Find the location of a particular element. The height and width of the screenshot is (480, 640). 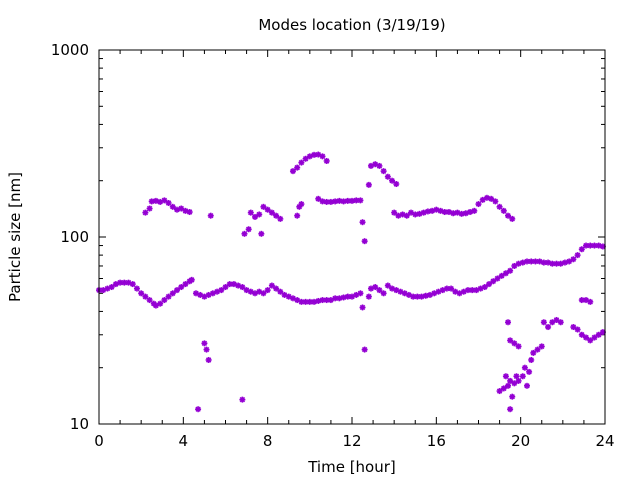

x-axis-label: Time [hour] is located at coordinates (351, 467).